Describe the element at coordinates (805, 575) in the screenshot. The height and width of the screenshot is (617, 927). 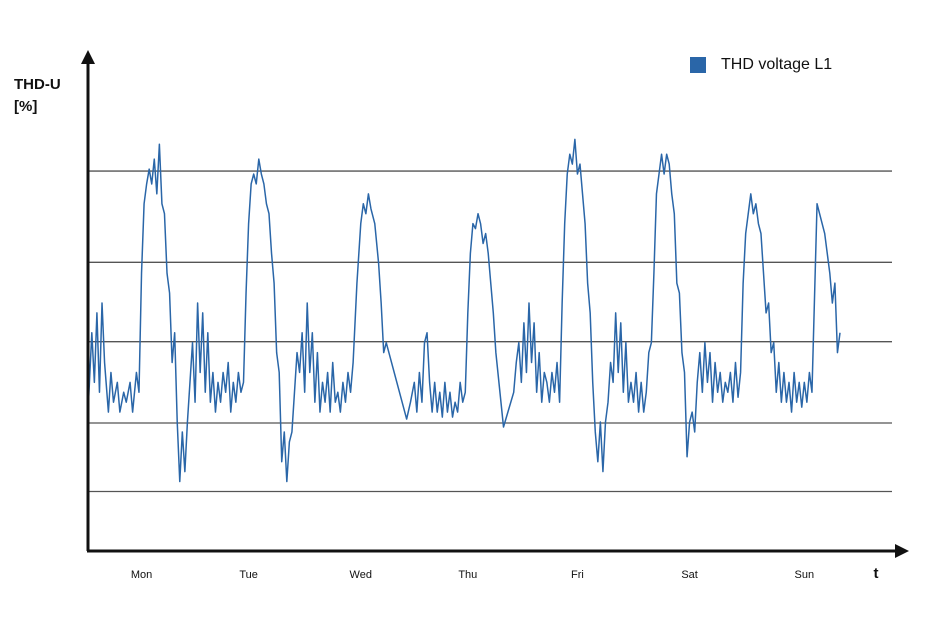
I see `x-tick-label: Sun` at that location.